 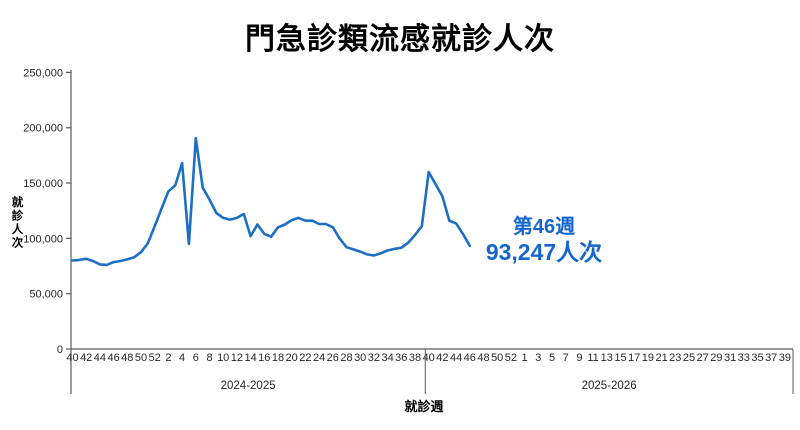 I want to click on annotation-week: 第46週, so click(x=544, y=227).